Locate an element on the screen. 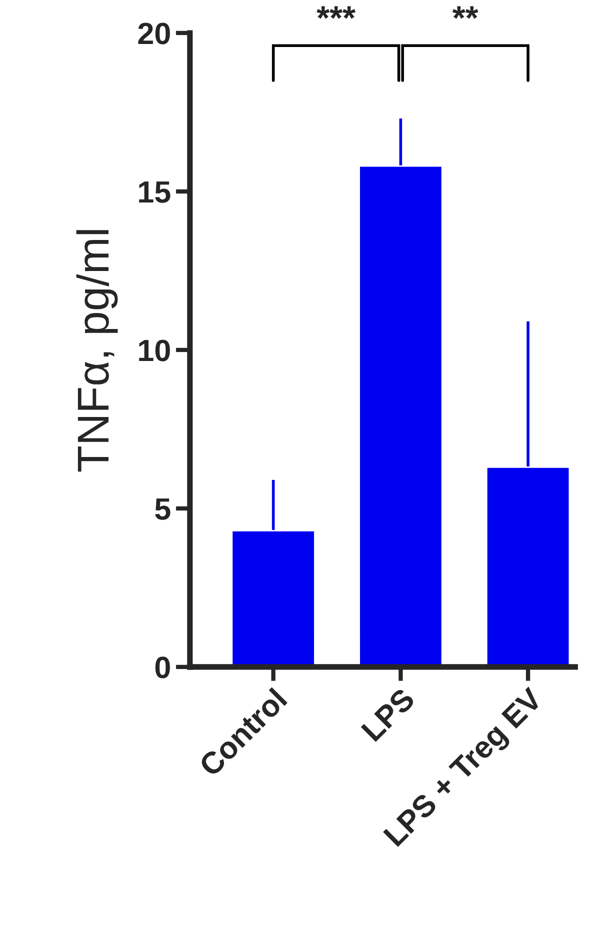 Image resolution: width=601 pixels, height=942 pixels. y-axis-title: TNFα, pg/ml is located at coordinates (97, 351).